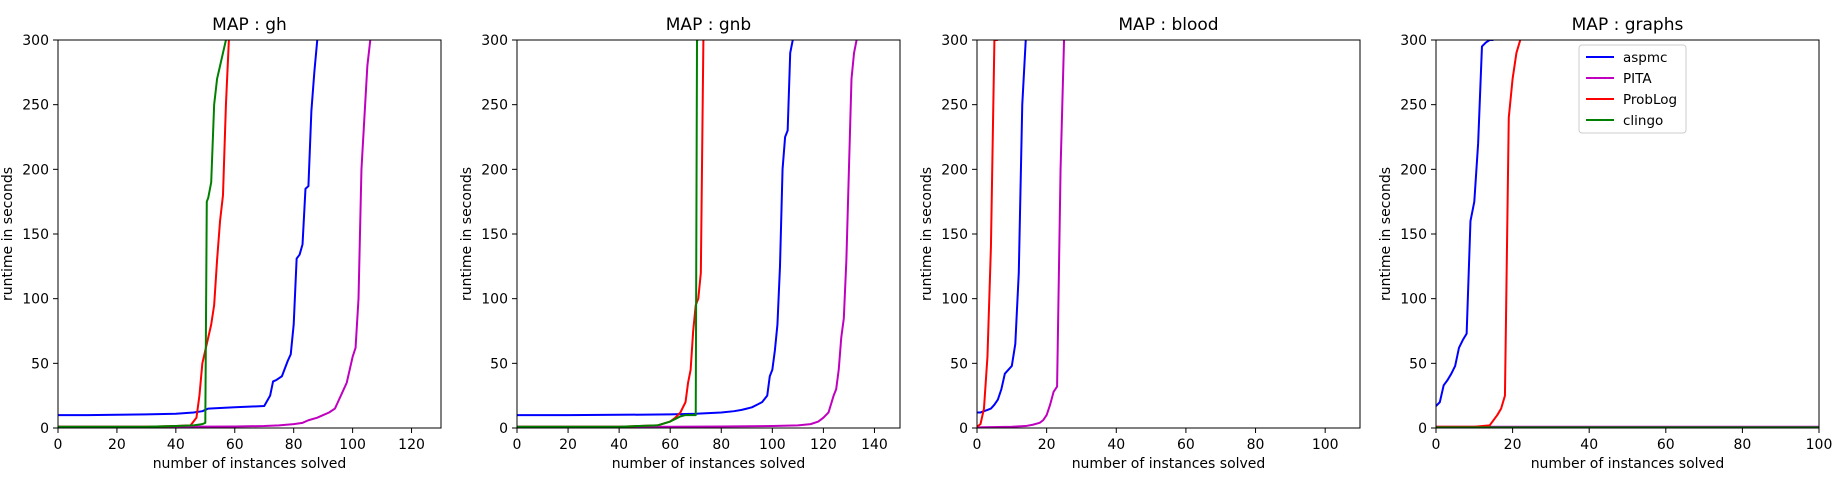  I want to click on chart-title: MAP : gh, so click(249, 25).